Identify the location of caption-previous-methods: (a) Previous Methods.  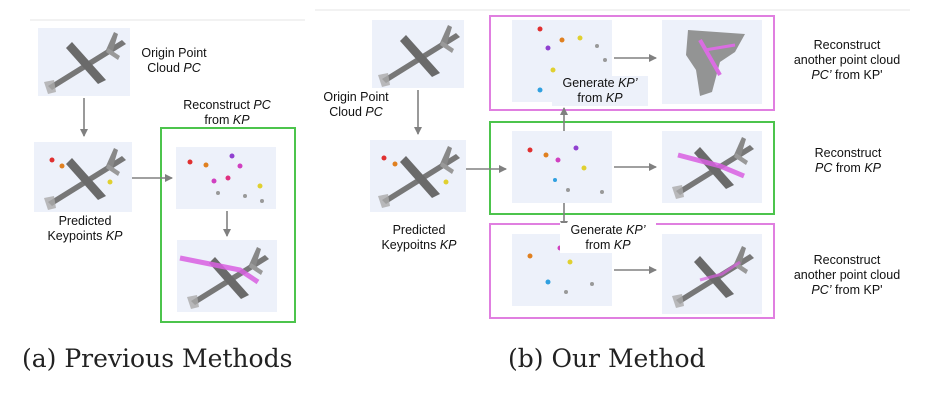
(157, 358).